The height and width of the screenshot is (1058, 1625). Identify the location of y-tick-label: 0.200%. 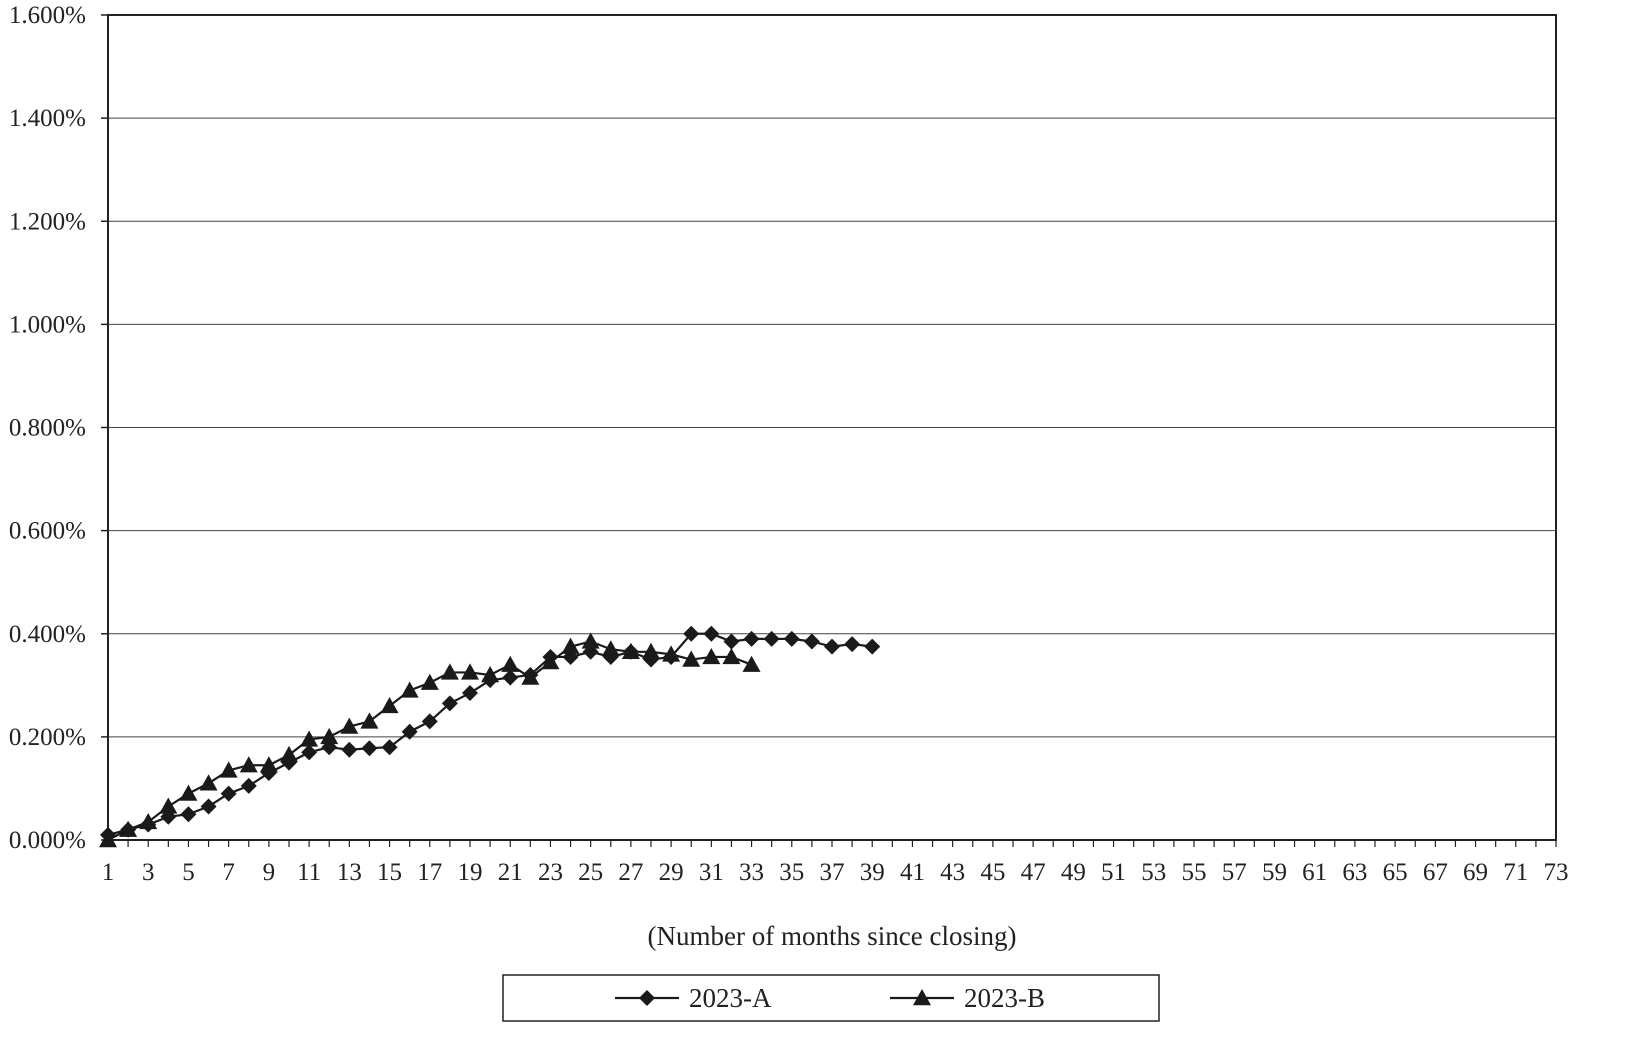
(47, 737).